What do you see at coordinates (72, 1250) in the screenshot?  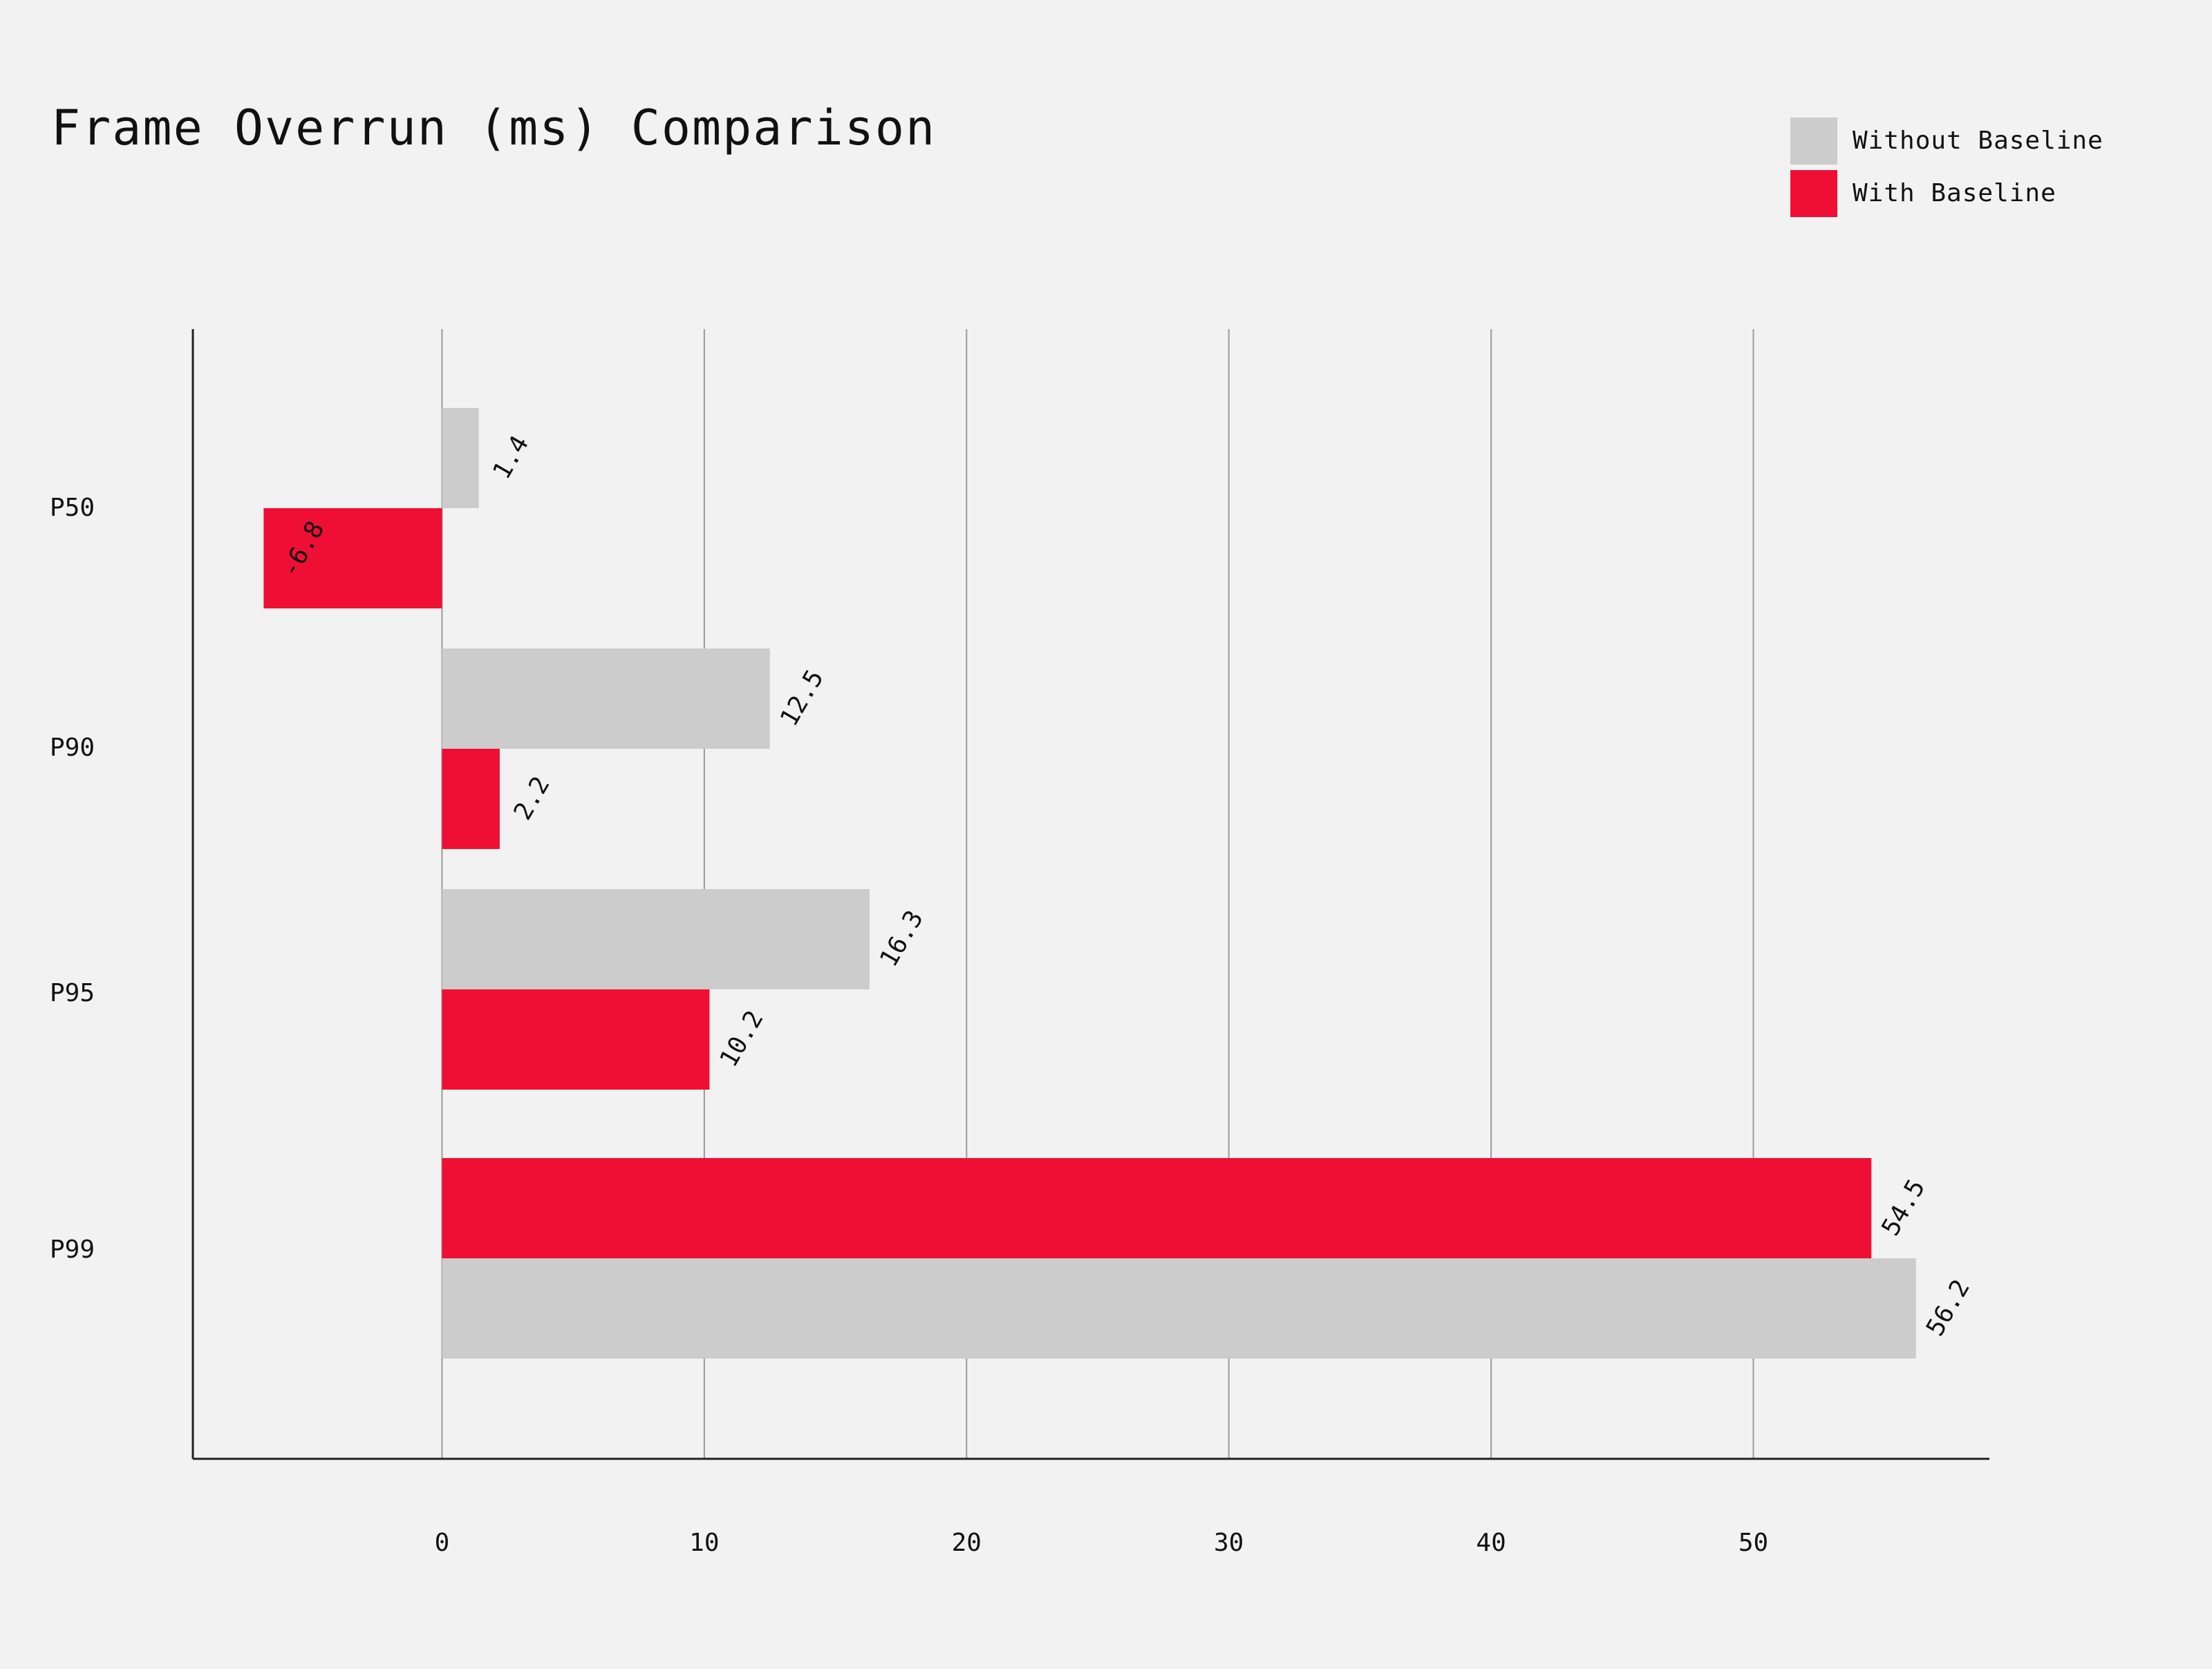 I see `y-tick-label-p99: P99` at bounding box center [72, 1250].